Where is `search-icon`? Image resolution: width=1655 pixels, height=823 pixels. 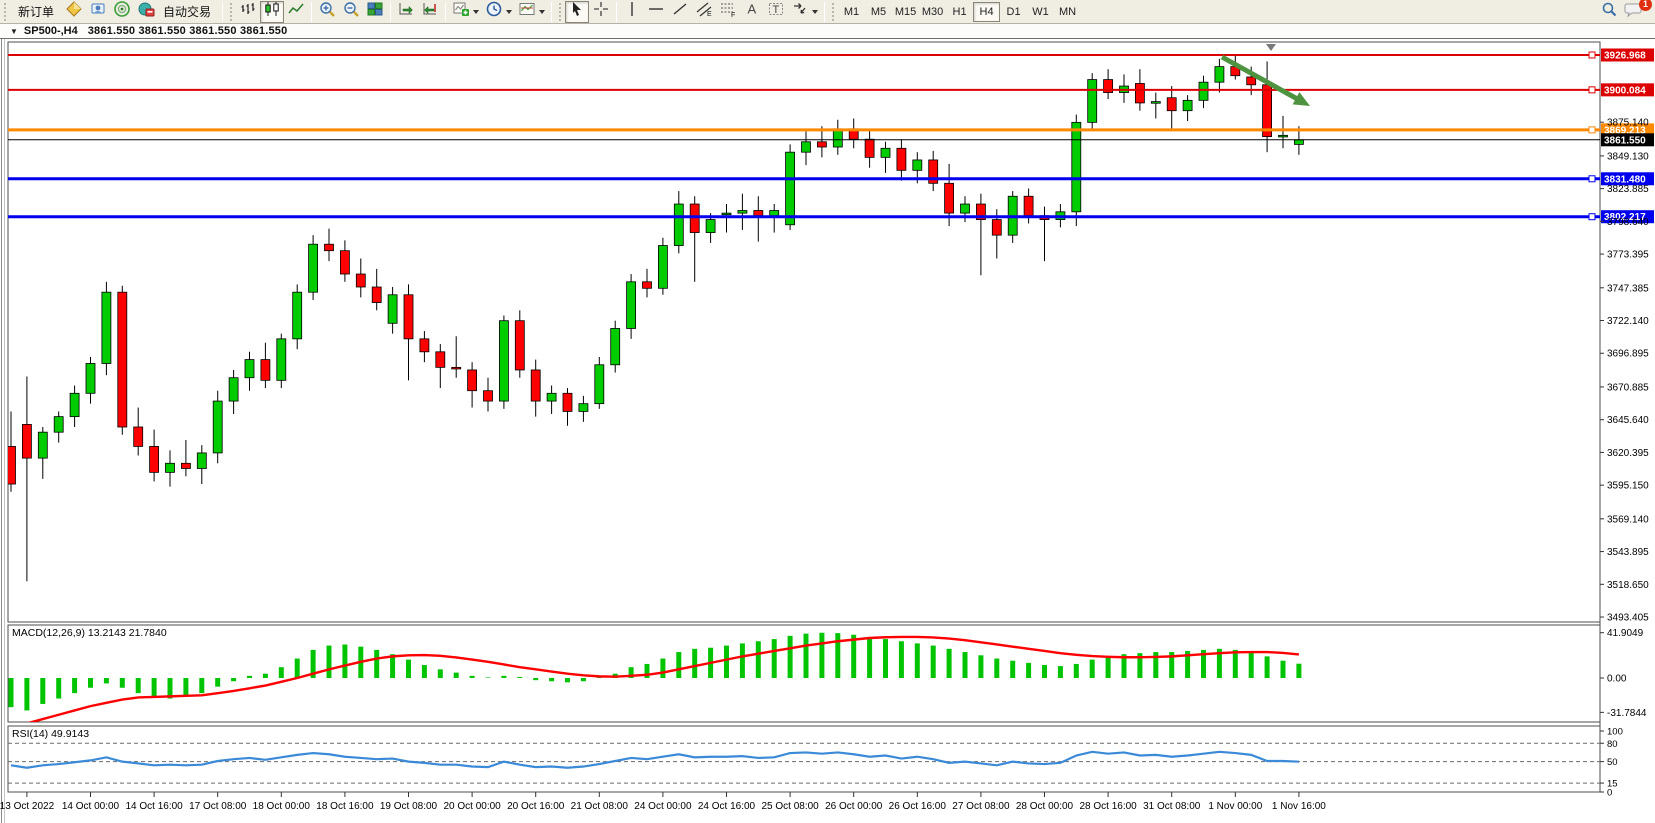
search-icon is located at coordinates (1609, 11).